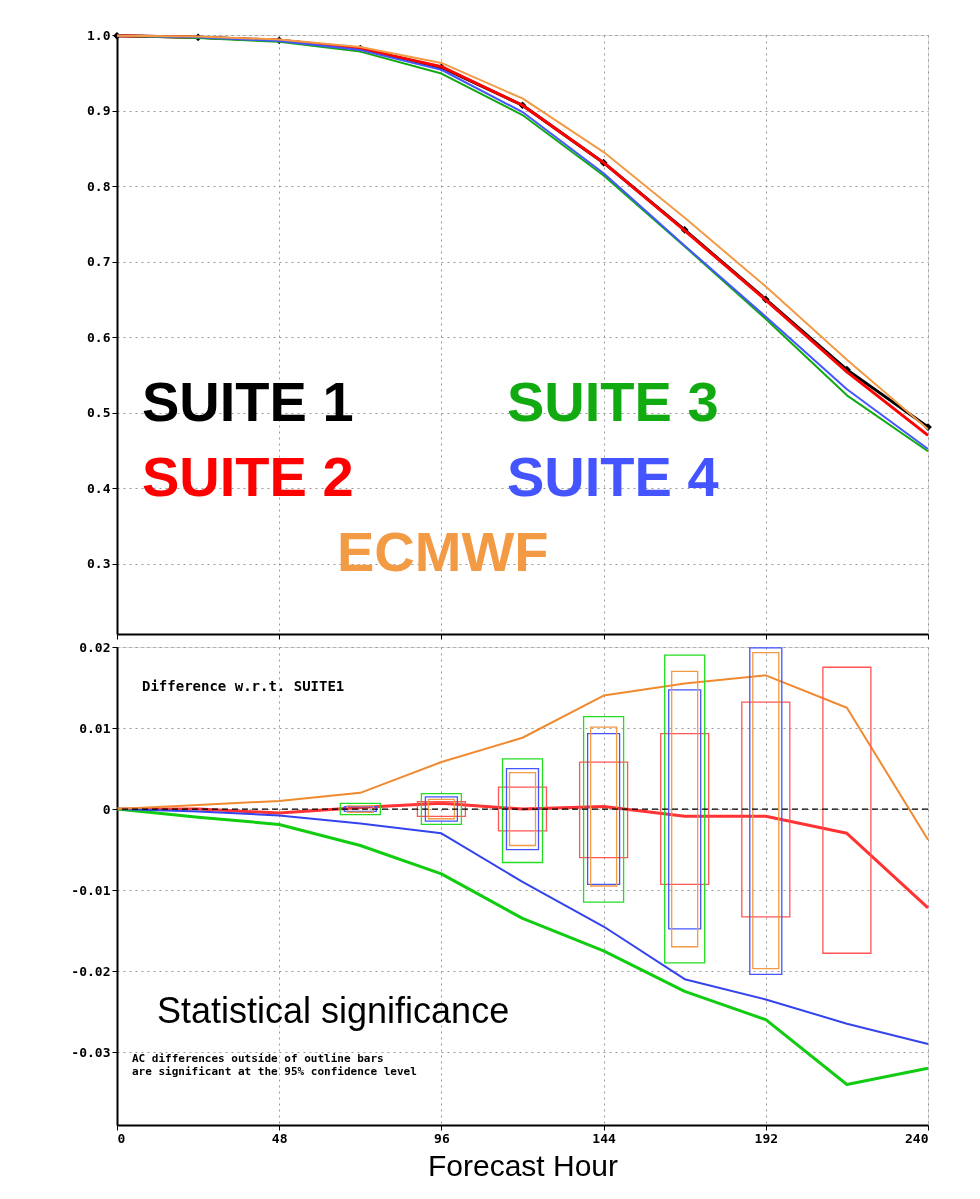 This screenshot has width=980, height=1199. What do you see at coordinates (248, 476) in the screenshot?
I see `text: SUITE 2` at bounding box center [248, 476].